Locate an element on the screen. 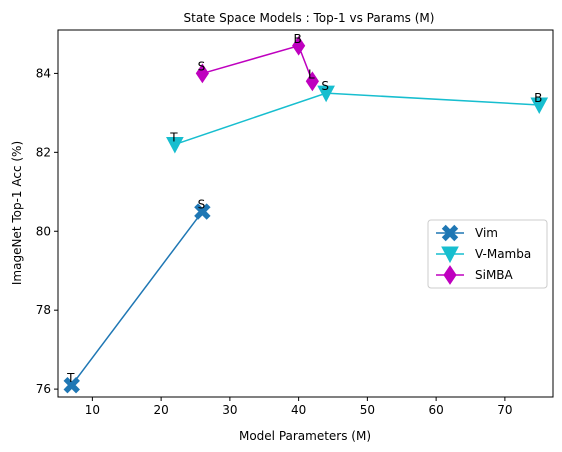  y-tick-label: 84 is located at coordinates (43, 73).